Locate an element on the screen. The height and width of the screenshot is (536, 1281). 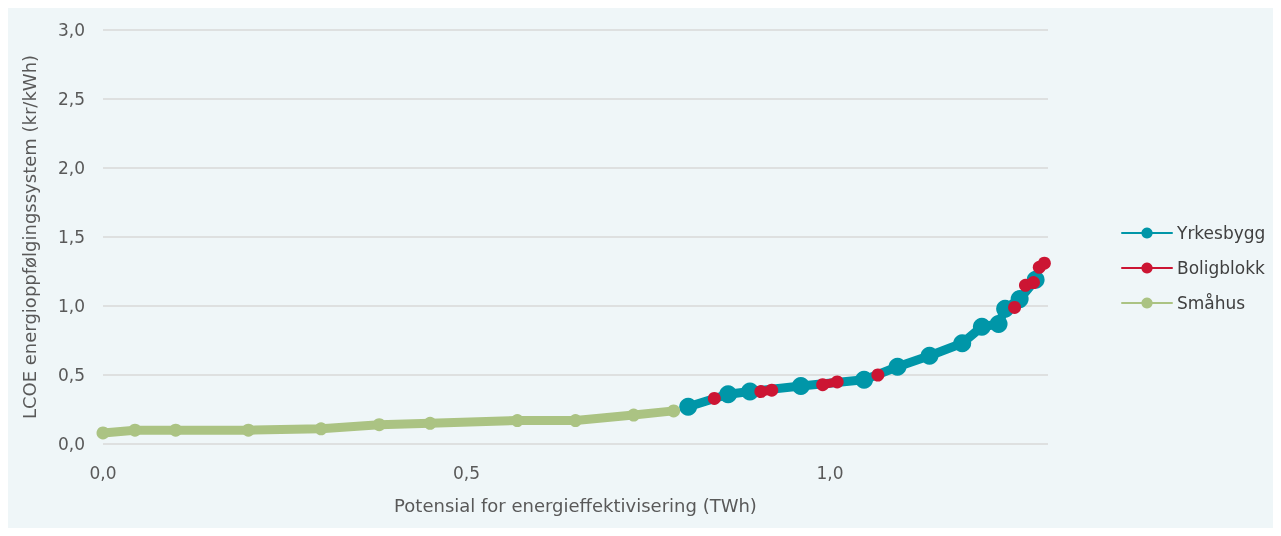
y-tick-label: 0,0 is located at coordinates (71, 444).